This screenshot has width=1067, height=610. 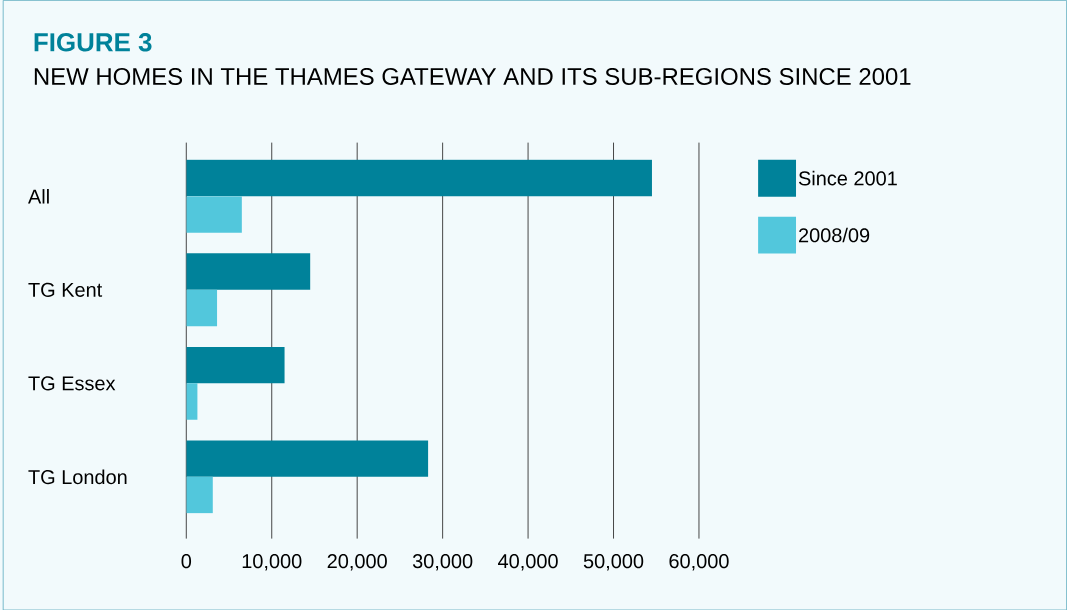 I want to click on x-tick-label: 60,000, so click(x=699, y=562).